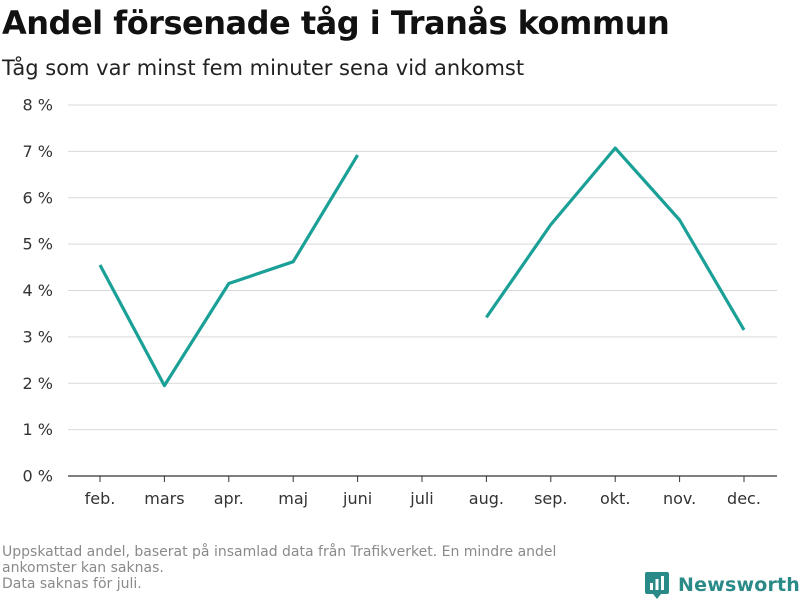  What do you see at coordinates (83, 568) in the screenshot?
I see `footnote-line: ankomster kan saknas.` at bounding box center [83, 568].